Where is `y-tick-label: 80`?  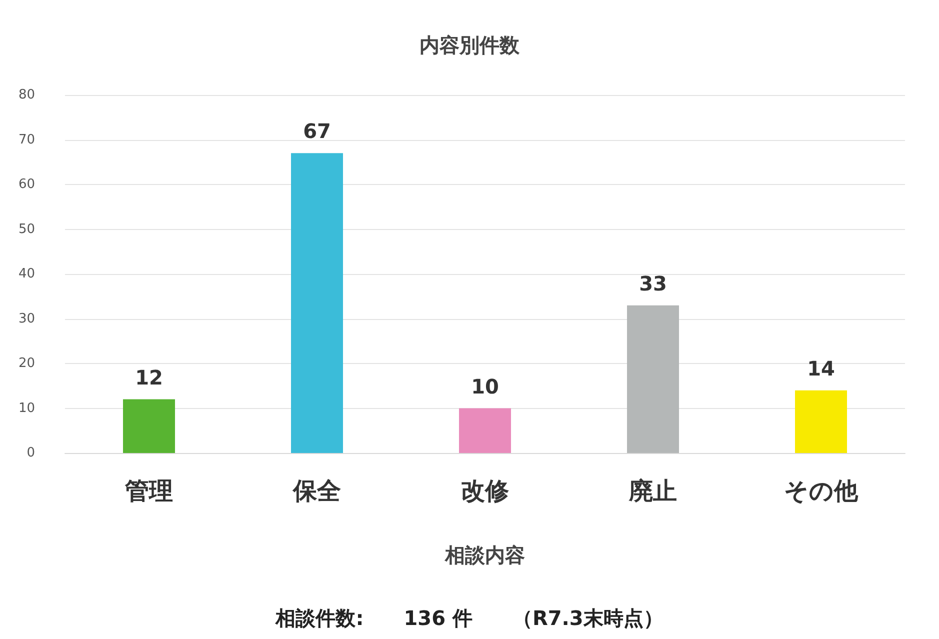
y-tick-label: 80 is located at coordinates (26, 95).